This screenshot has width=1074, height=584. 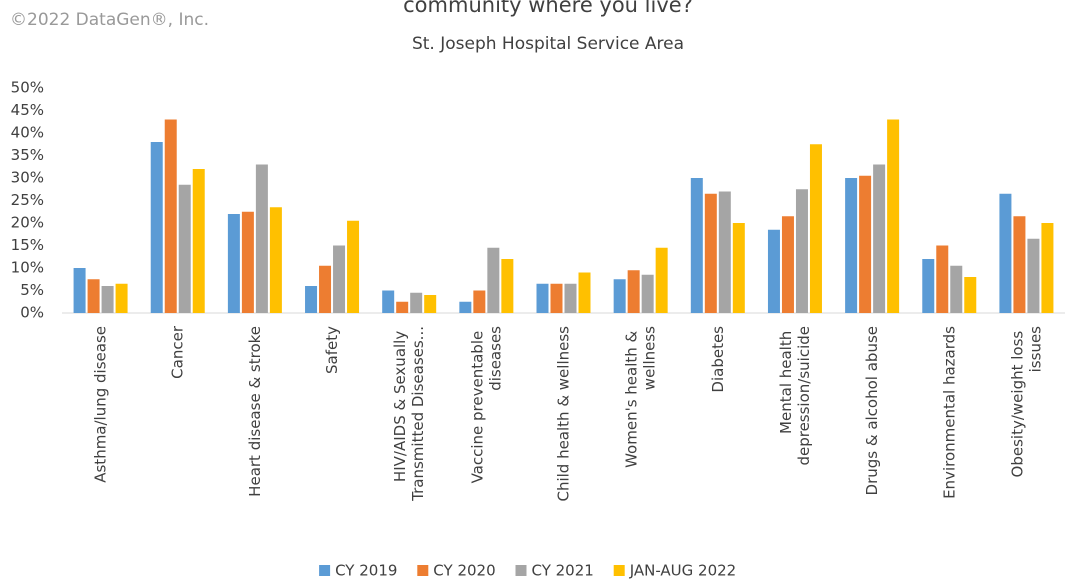 I want to click on x-tick-label: Environmental hazards, so click(x=949, y=412).